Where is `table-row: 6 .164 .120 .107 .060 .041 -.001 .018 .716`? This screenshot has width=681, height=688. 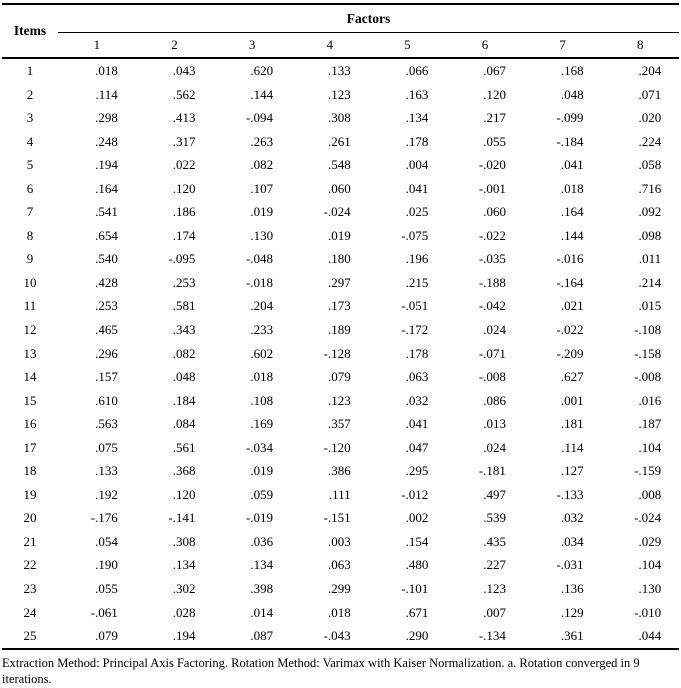
table-row: 6 .164 .120 .107 .060 .041 -.001 .018 .716 is located at coordinates (340, 189).